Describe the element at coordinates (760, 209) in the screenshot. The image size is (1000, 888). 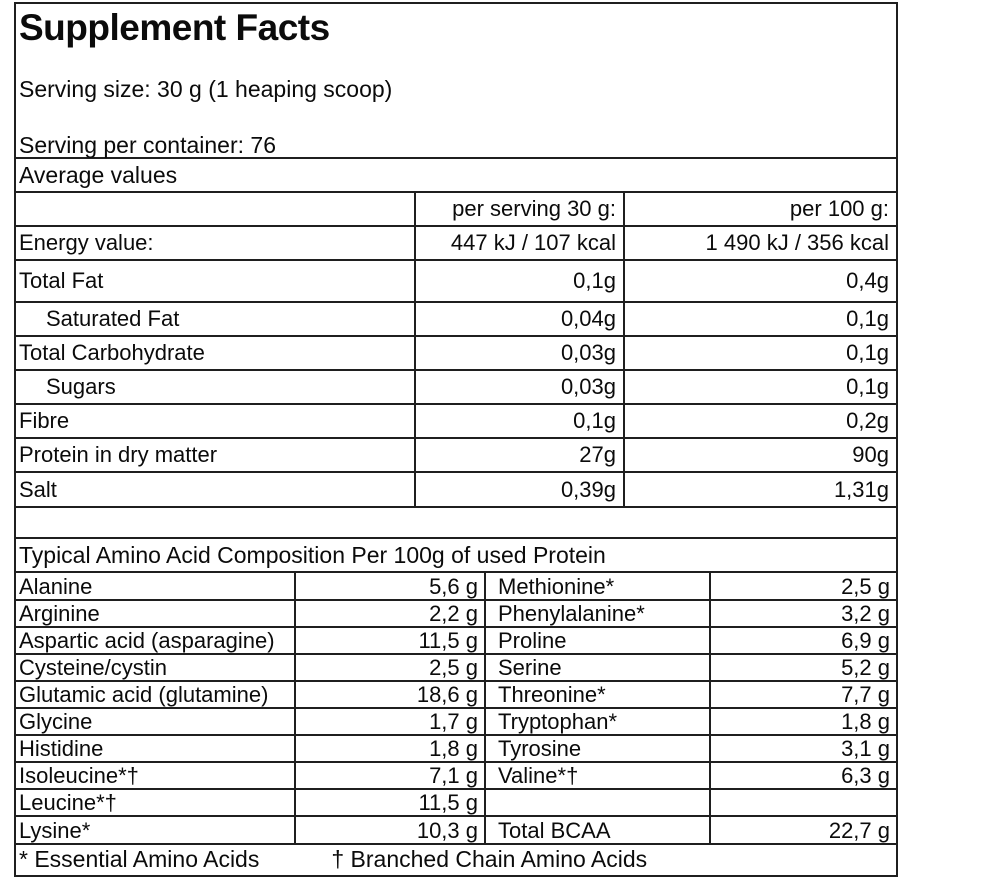
I see `nutrition-col-per-100g: per 100 g:` at that location.